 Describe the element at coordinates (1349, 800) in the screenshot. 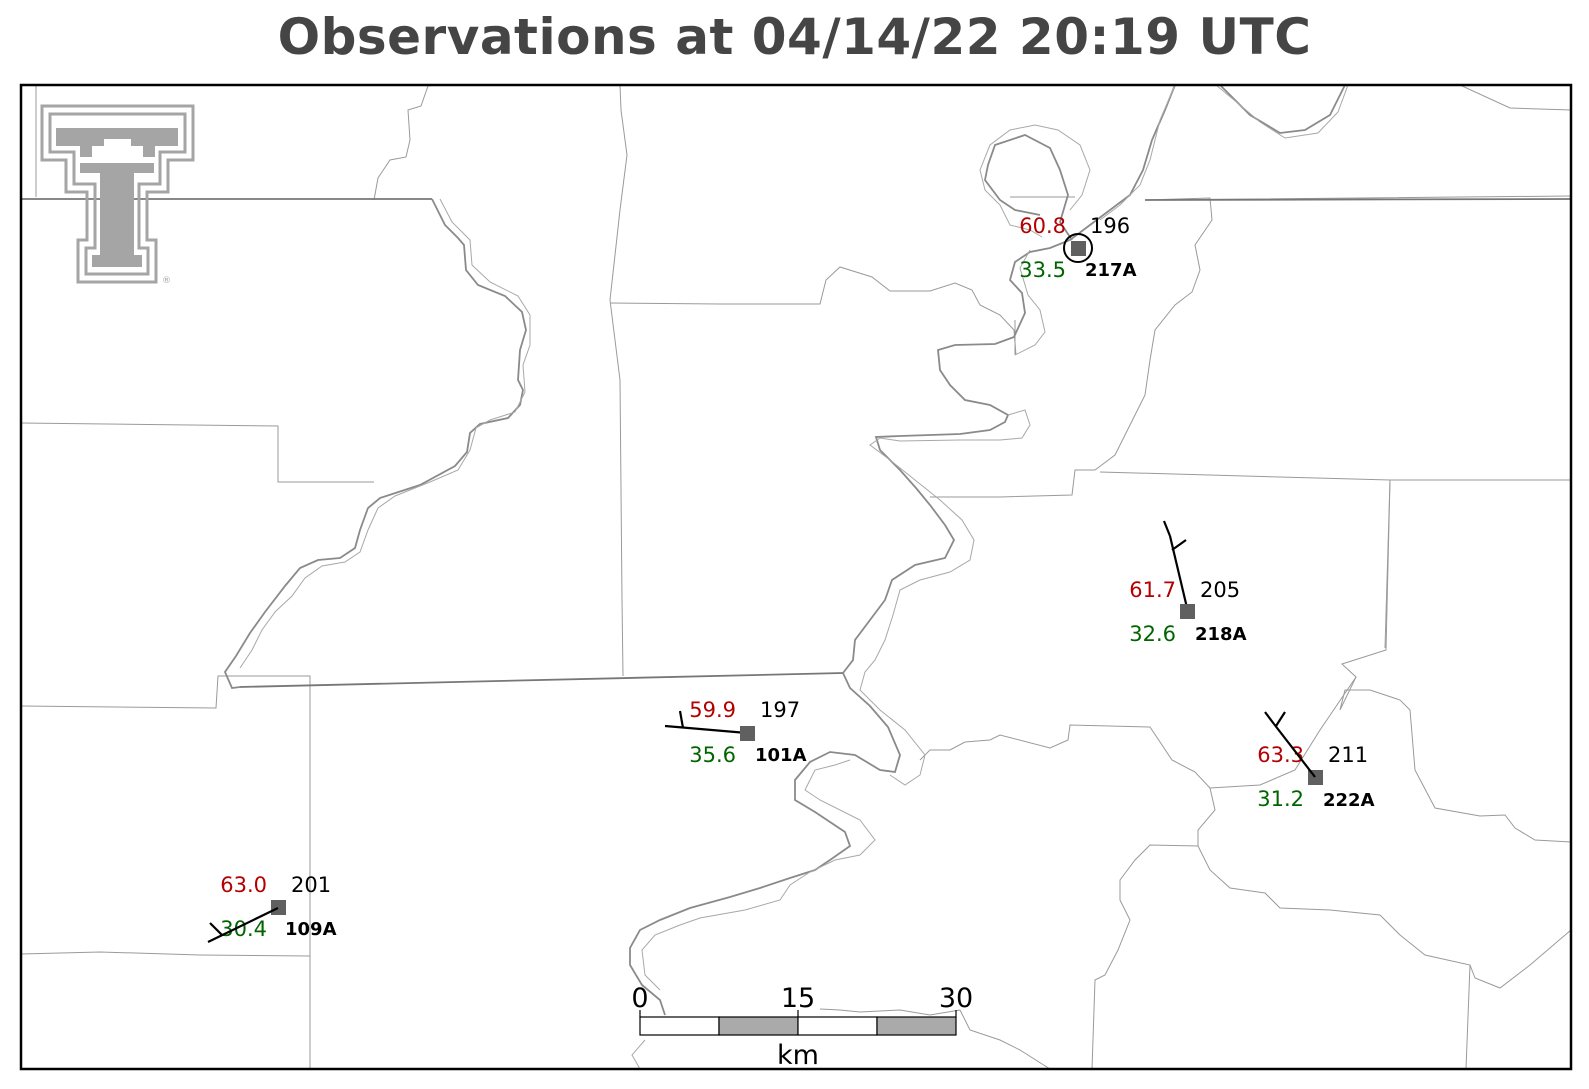

I see `station-id-label: 222A` at that location.